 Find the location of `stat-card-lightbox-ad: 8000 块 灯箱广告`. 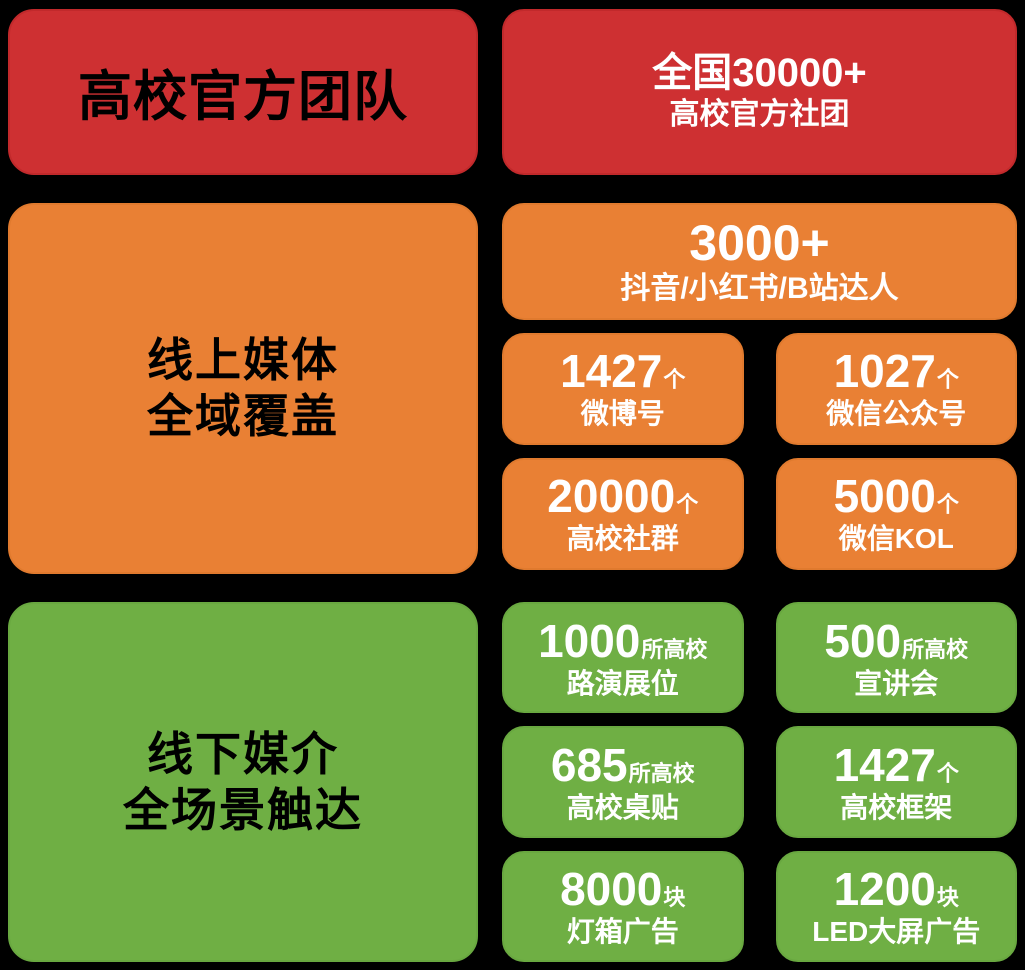

stat-card-lightbox-ad: 8000 块 灯箱广告 is located at coordinates (623, 906).